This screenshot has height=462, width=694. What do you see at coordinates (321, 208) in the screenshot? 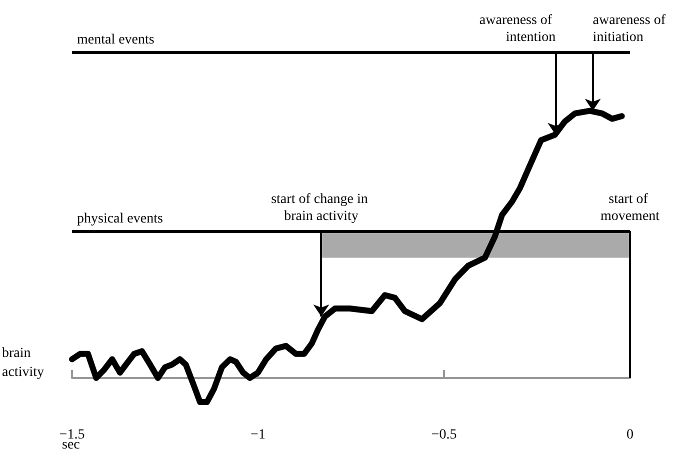
I see `annotation: start of change in brain activity` at bounding box center [321, 208].